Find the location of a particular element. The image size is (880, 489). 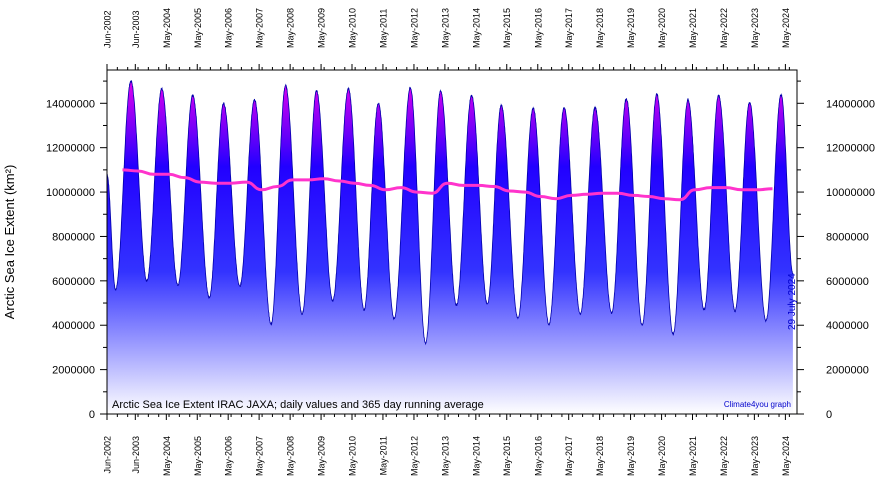

x-tick-label-bottom: May-2014 is located at coordinates (476, 456).